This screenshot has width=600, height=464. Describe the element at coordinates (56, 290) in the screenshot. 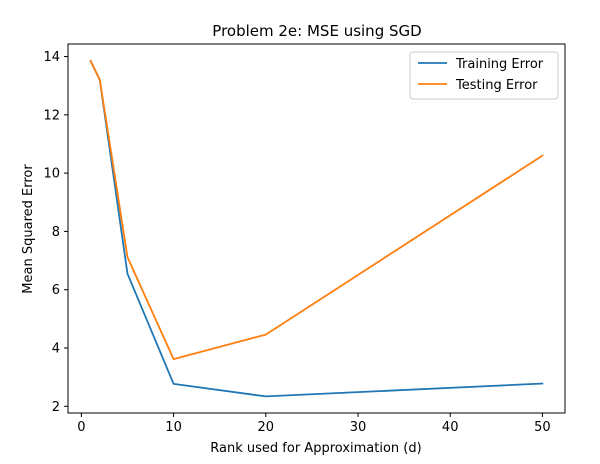

I see `y-tick-label: 6` at that location.